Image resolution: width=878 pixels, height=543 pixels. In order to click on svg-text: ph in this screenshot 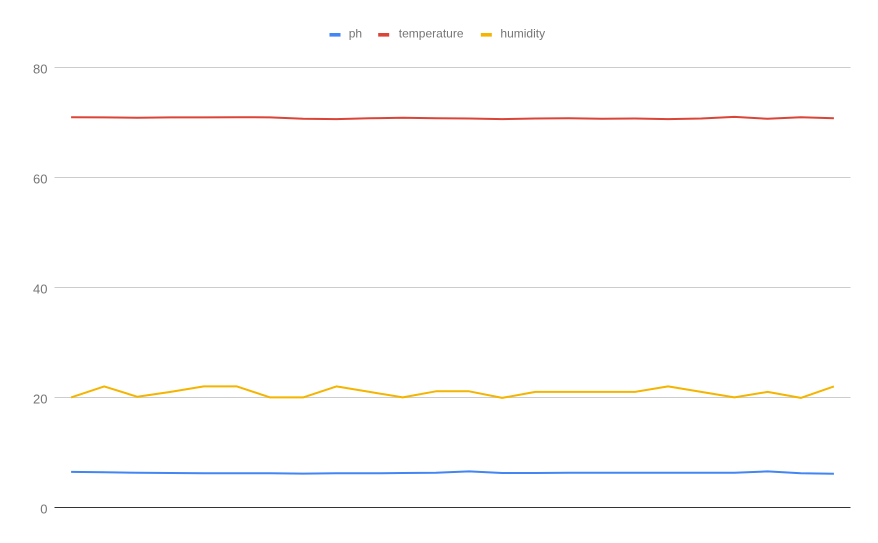, I will do `click(355, 34)`.